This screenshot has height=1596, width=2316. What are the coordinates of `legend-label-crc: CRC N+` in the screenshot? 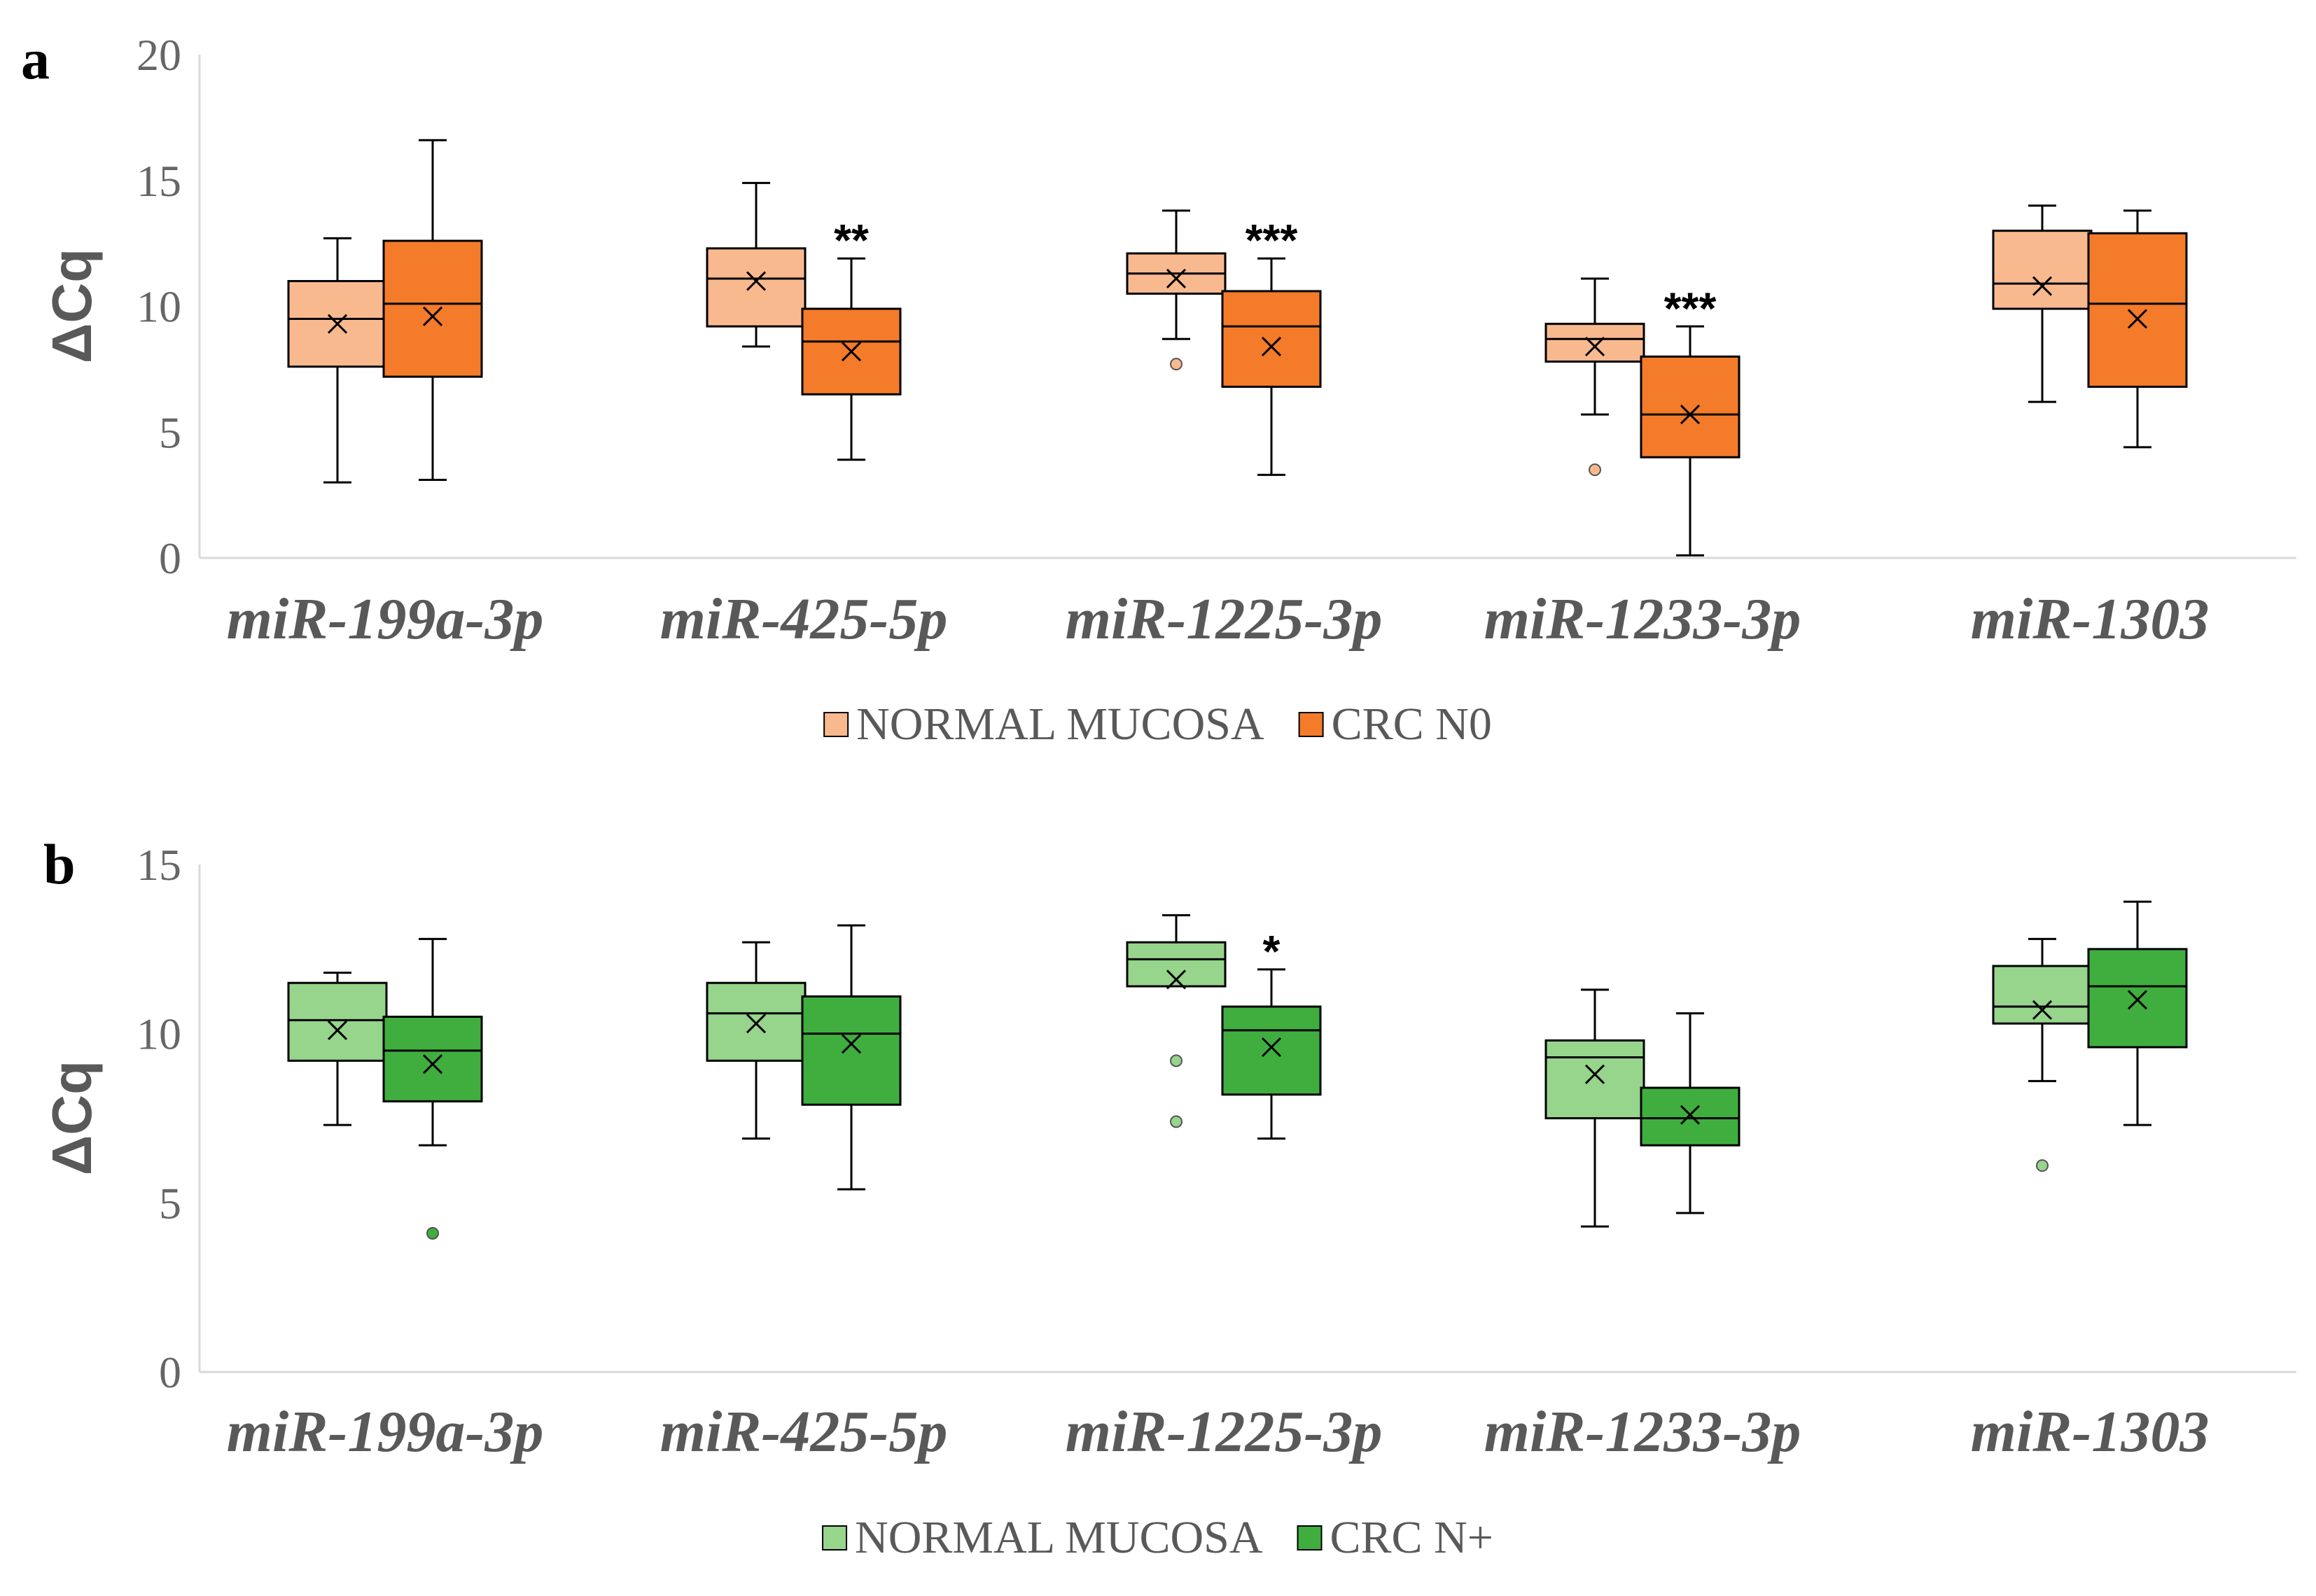 It's located at (1411, 1537).